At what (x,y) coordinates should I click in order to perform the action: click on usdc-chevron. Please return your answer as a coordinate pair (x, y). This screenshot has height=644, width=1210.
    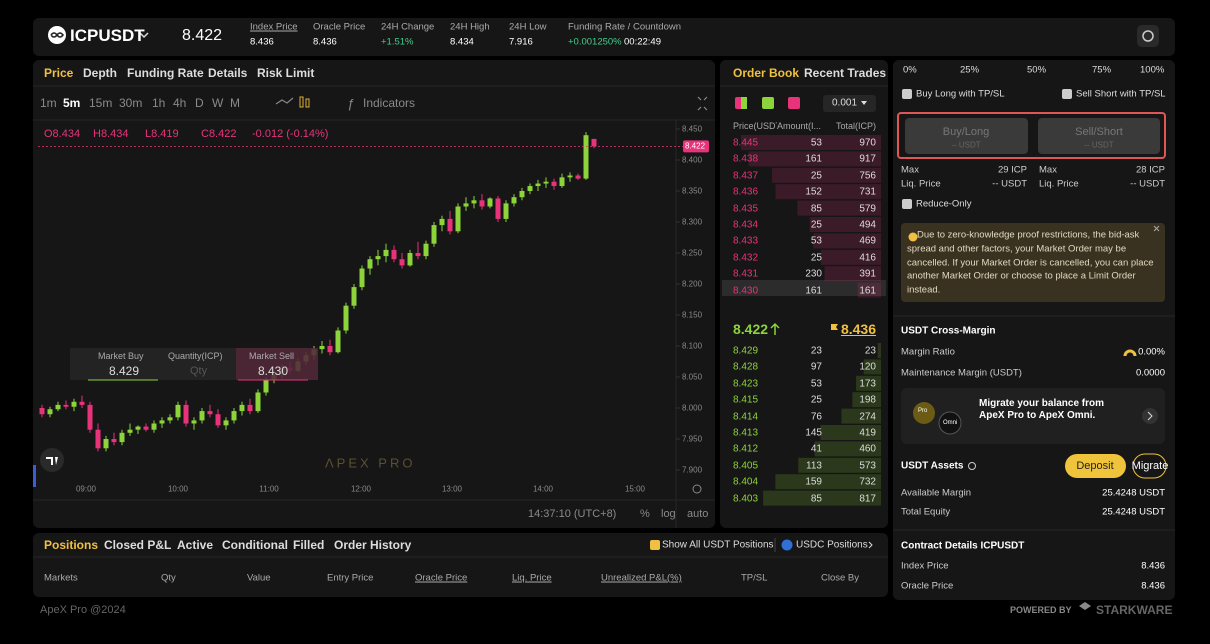
    Looking at the image, I should click on (870, 545).